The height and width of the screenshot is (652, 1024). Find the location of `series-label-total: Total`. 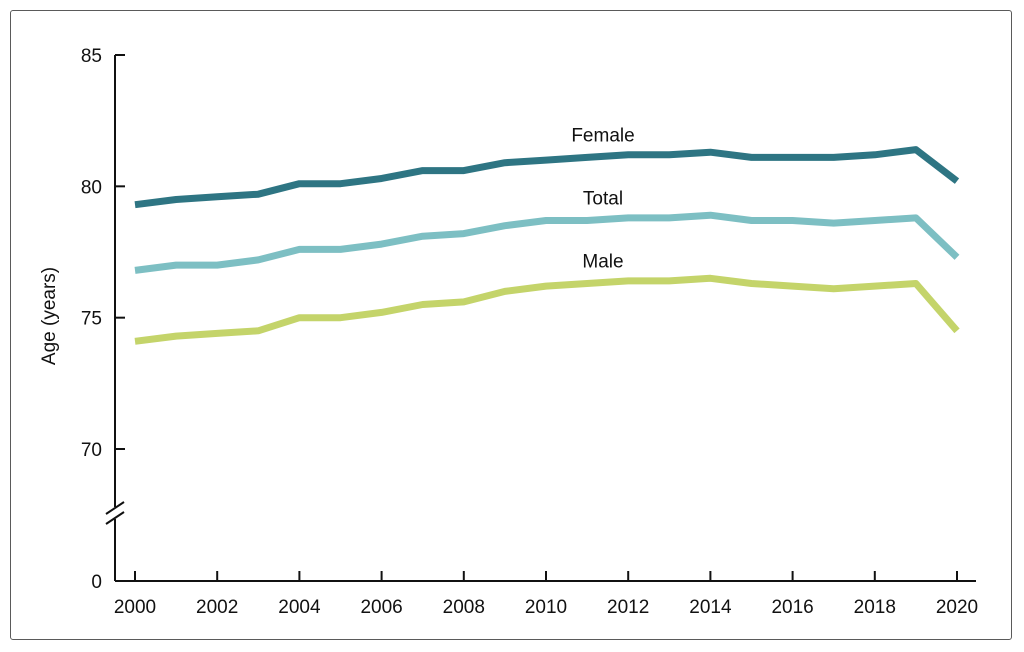

series-label-total: Total is located at coordinates (603, 198).